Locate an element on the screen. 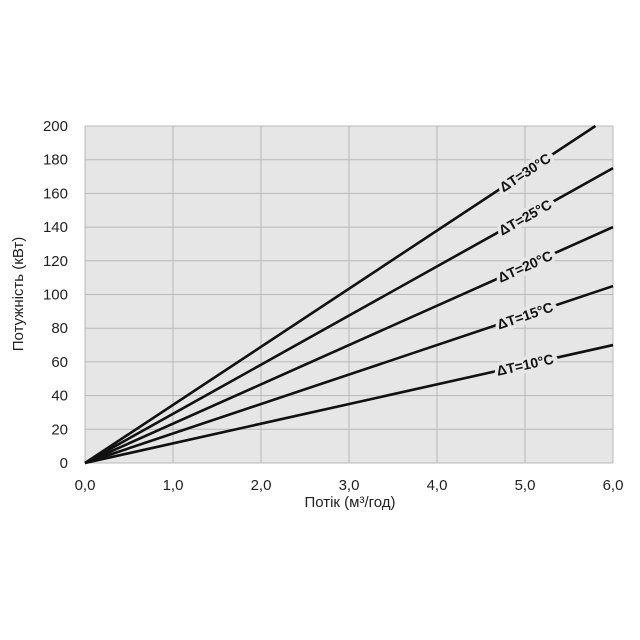 The height and width of the screenshot is (640, 640). x-tick-label: 5,0 is located at coordinates (525, 485).